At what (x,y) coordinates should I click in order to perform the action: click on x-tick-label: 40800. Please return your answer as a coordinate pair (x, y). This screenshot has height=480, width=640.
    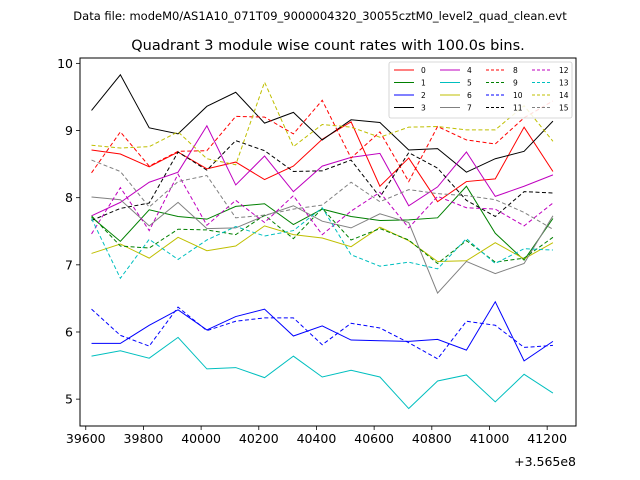
    Looking at the image, I should click on (432, 438).